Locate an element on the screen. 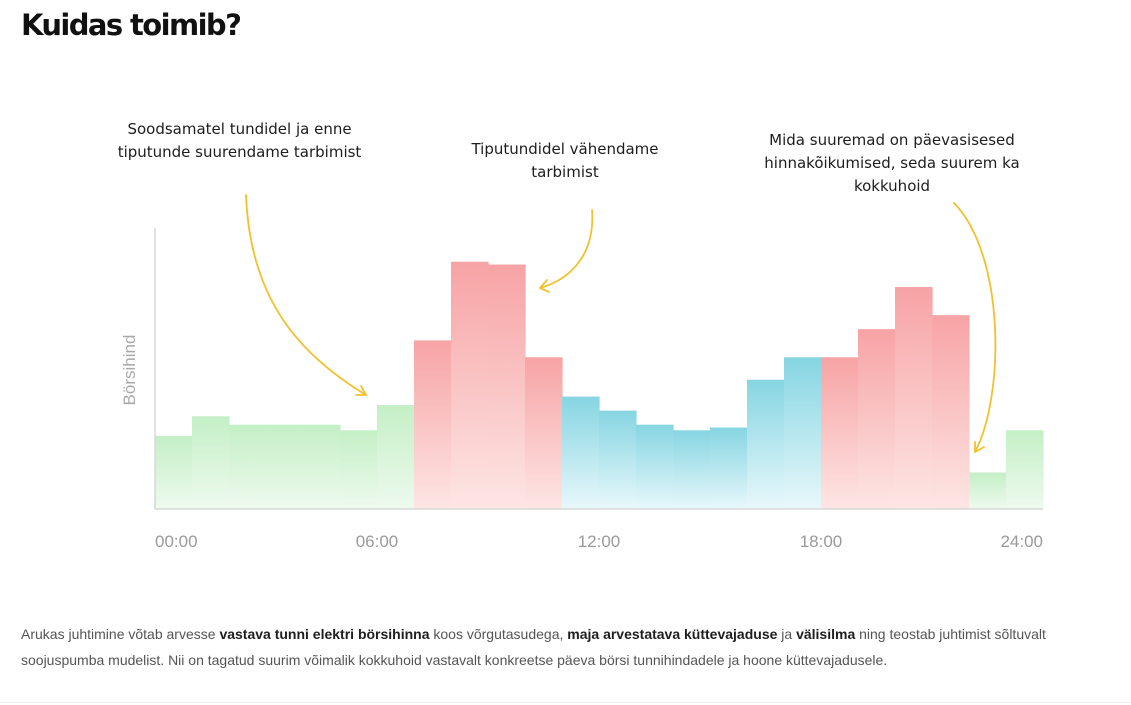 Image resolution: width=1131 pixels, height=705 pixels. x-tick-label: 18:00 is located at coordinates (821, 541).